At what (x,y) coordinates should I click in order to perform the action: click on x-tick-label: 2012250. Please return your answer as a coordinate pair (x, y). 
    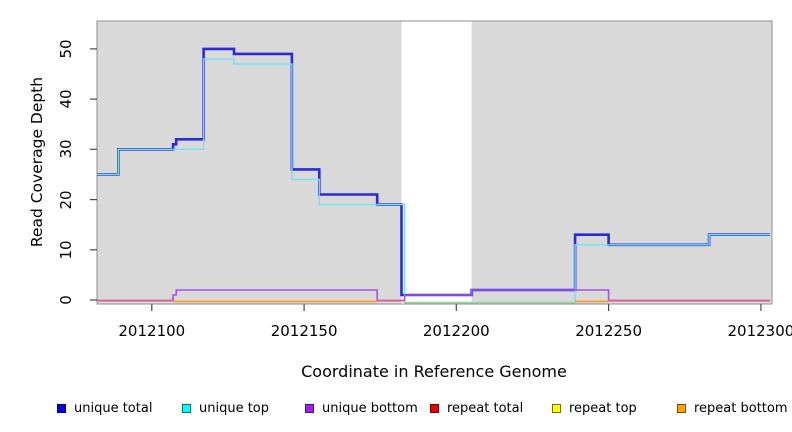
    Looking at the image, I should click on (608, 331).